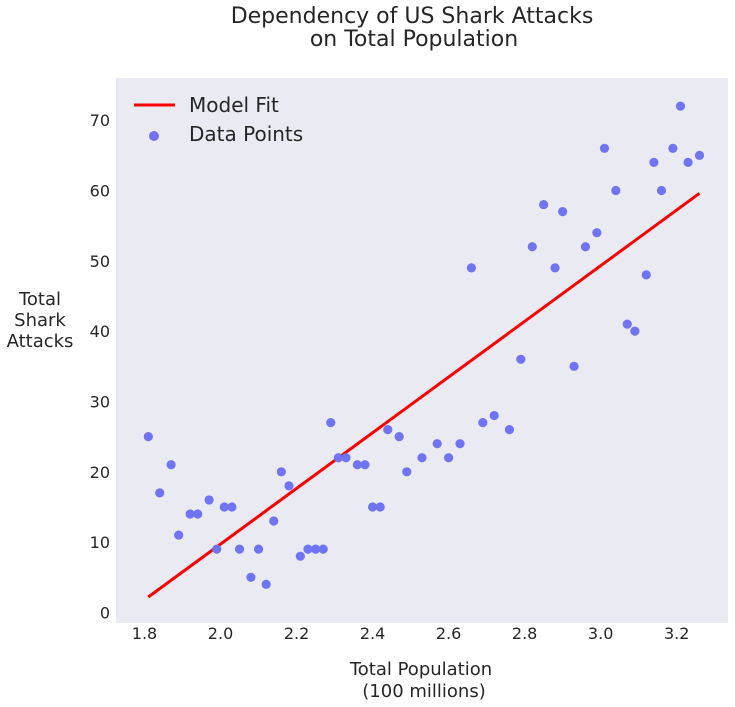 Image resolution: width=735 pixels, height=707 pixels. What do you see at coordinates (154, 136) in the screenshot?
I see `legend-data-points-swatch` at bounding box center [154, 136].